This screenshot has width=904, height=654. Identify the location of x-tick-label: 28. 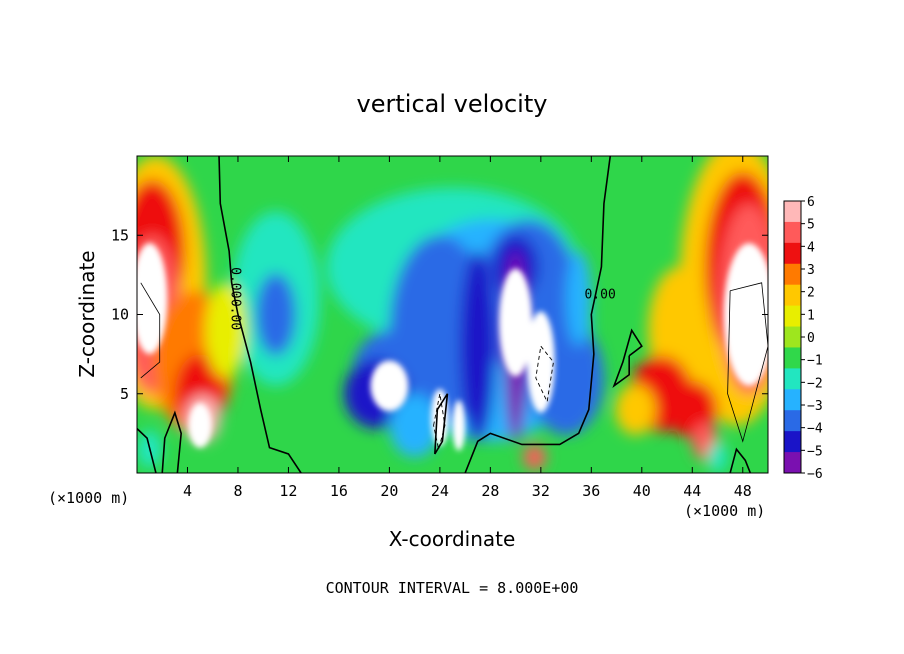
(490, 491).